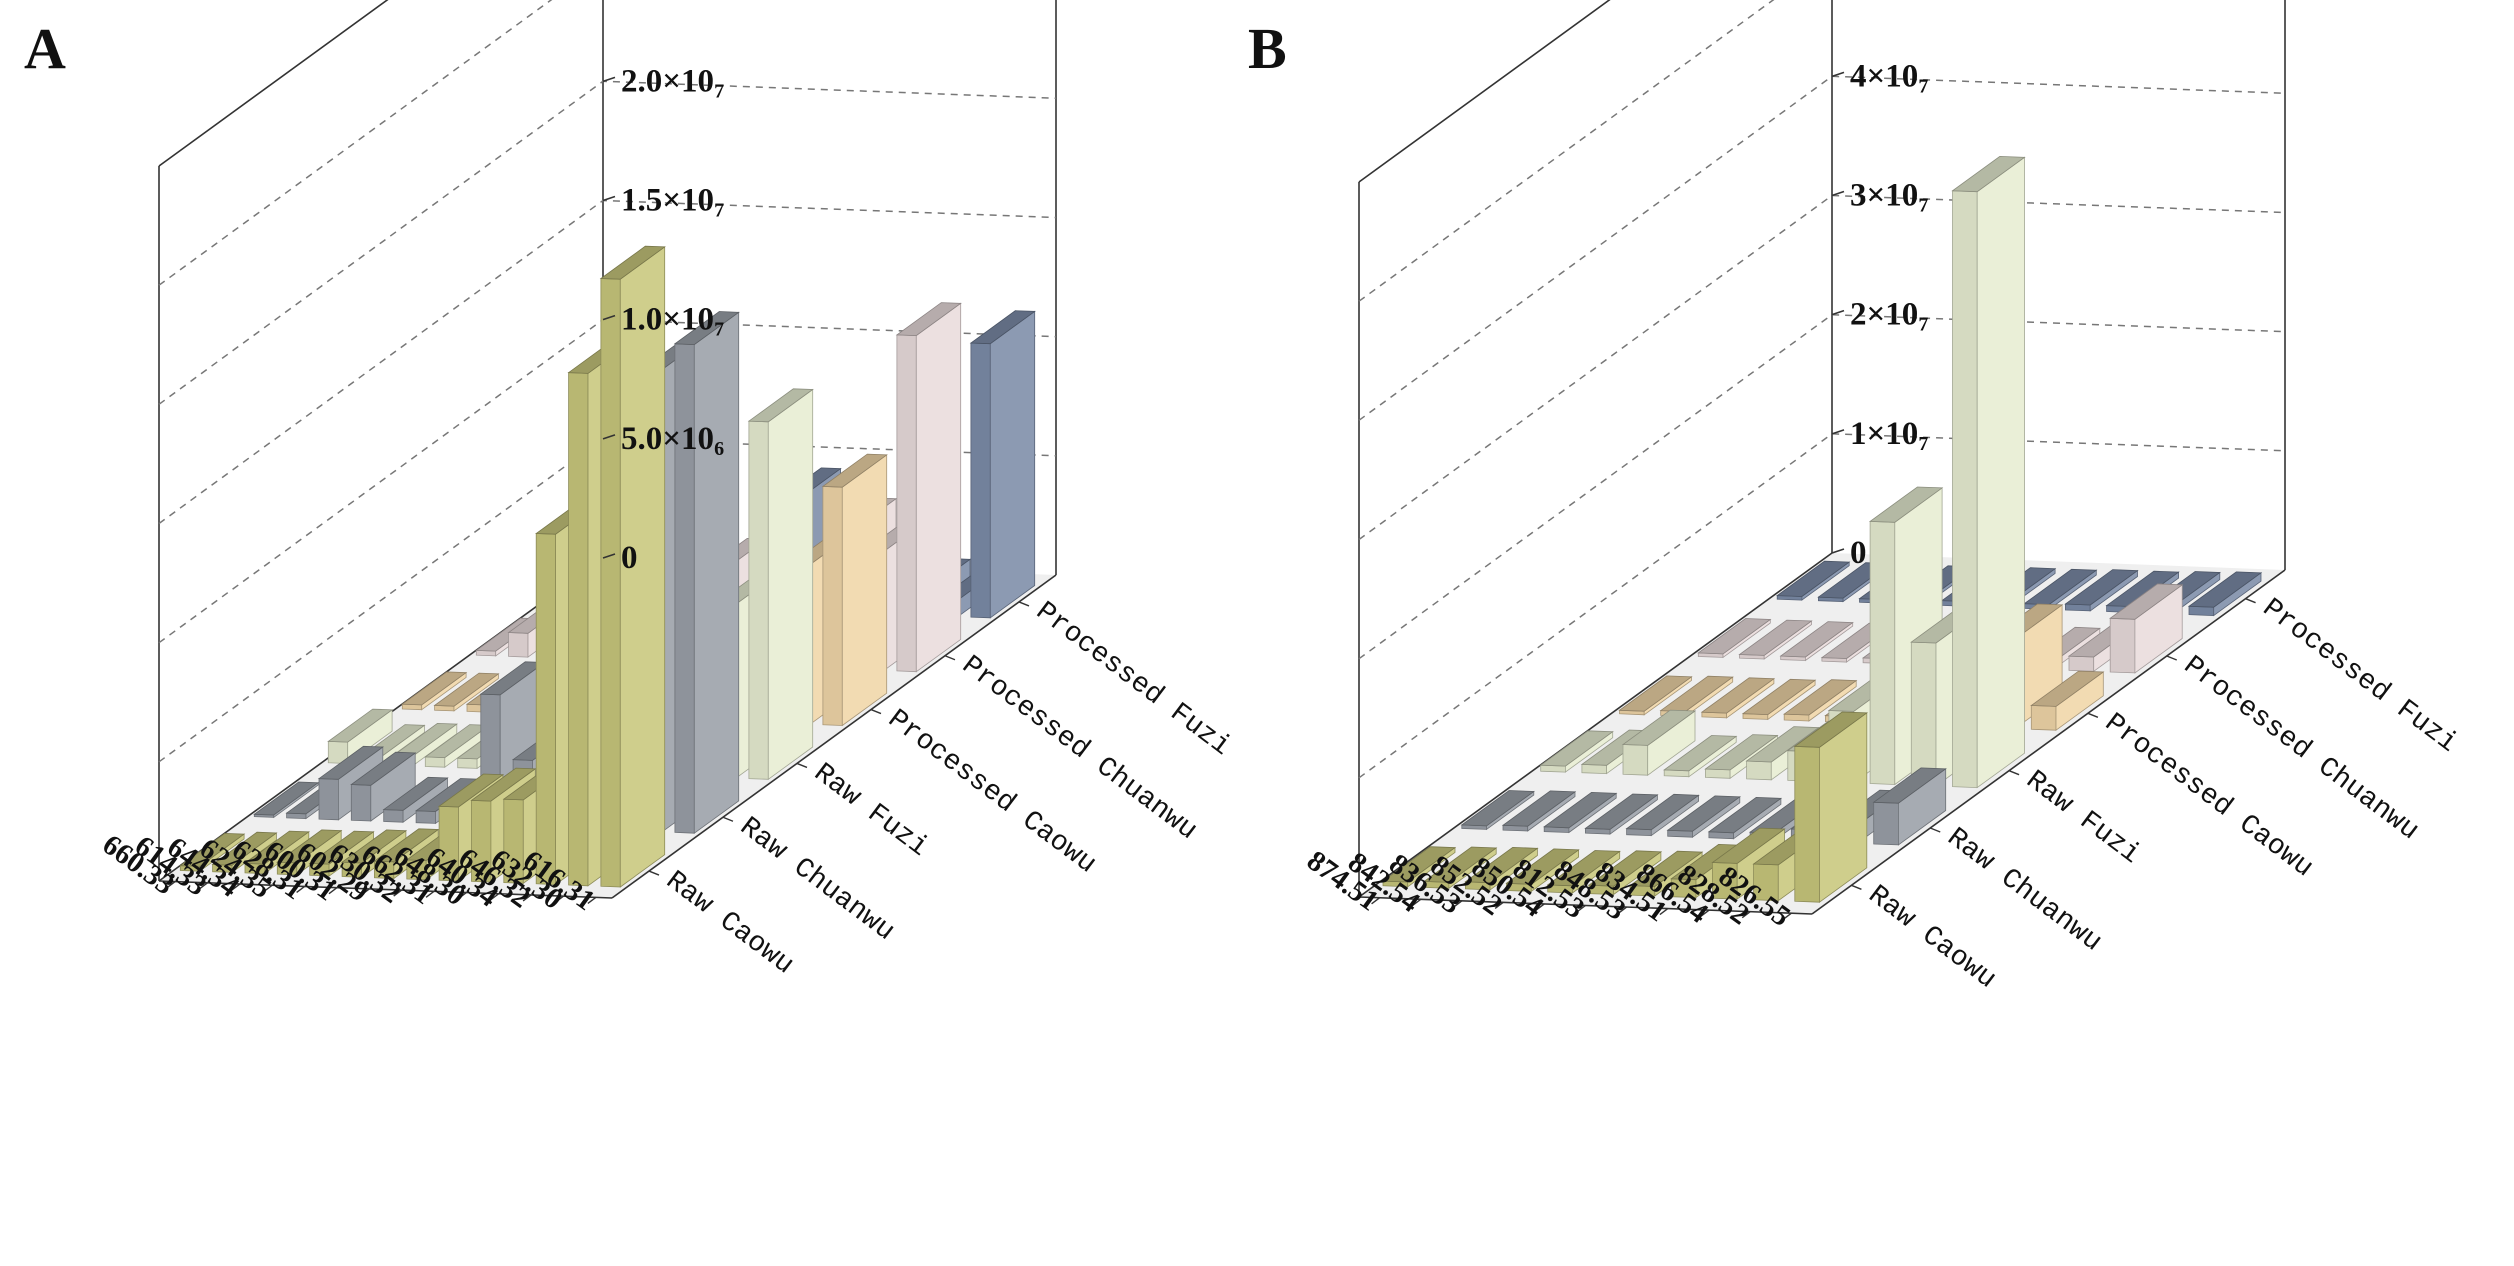  What do you see at coordinates (1889, 435) in the screenshot?
I see `z-tick-label: 1×10⁷` at bounding box center [1889, 435].